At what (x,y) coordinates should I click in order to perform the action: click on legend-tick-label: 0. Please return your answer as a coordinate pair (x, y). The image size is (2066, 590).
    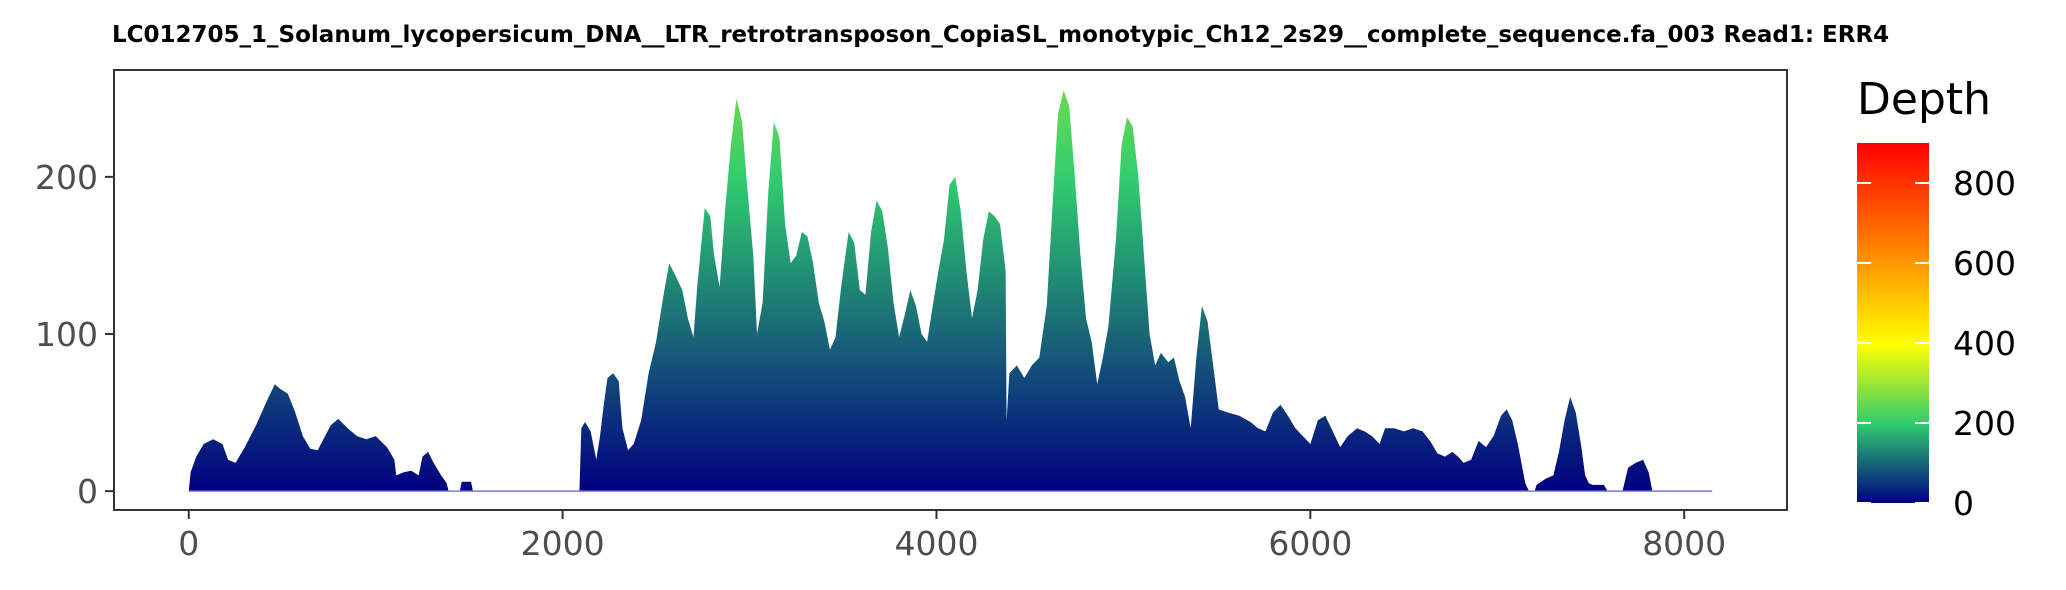
    Looking at the image, I should click on (1963, 503).